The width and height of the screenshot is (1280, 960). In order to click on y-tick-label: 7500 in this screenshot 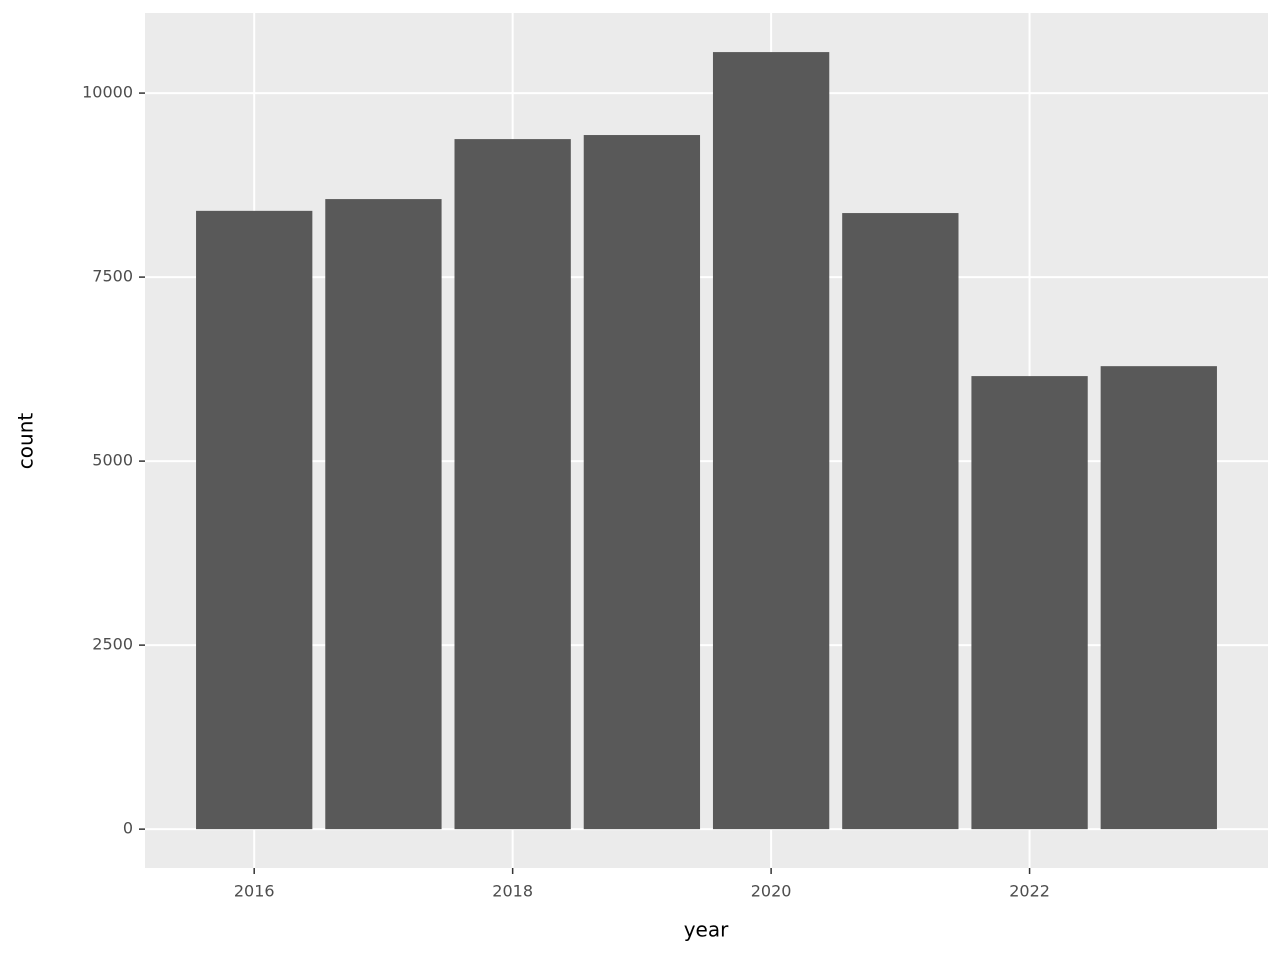, I will do `click(112, 276)`.